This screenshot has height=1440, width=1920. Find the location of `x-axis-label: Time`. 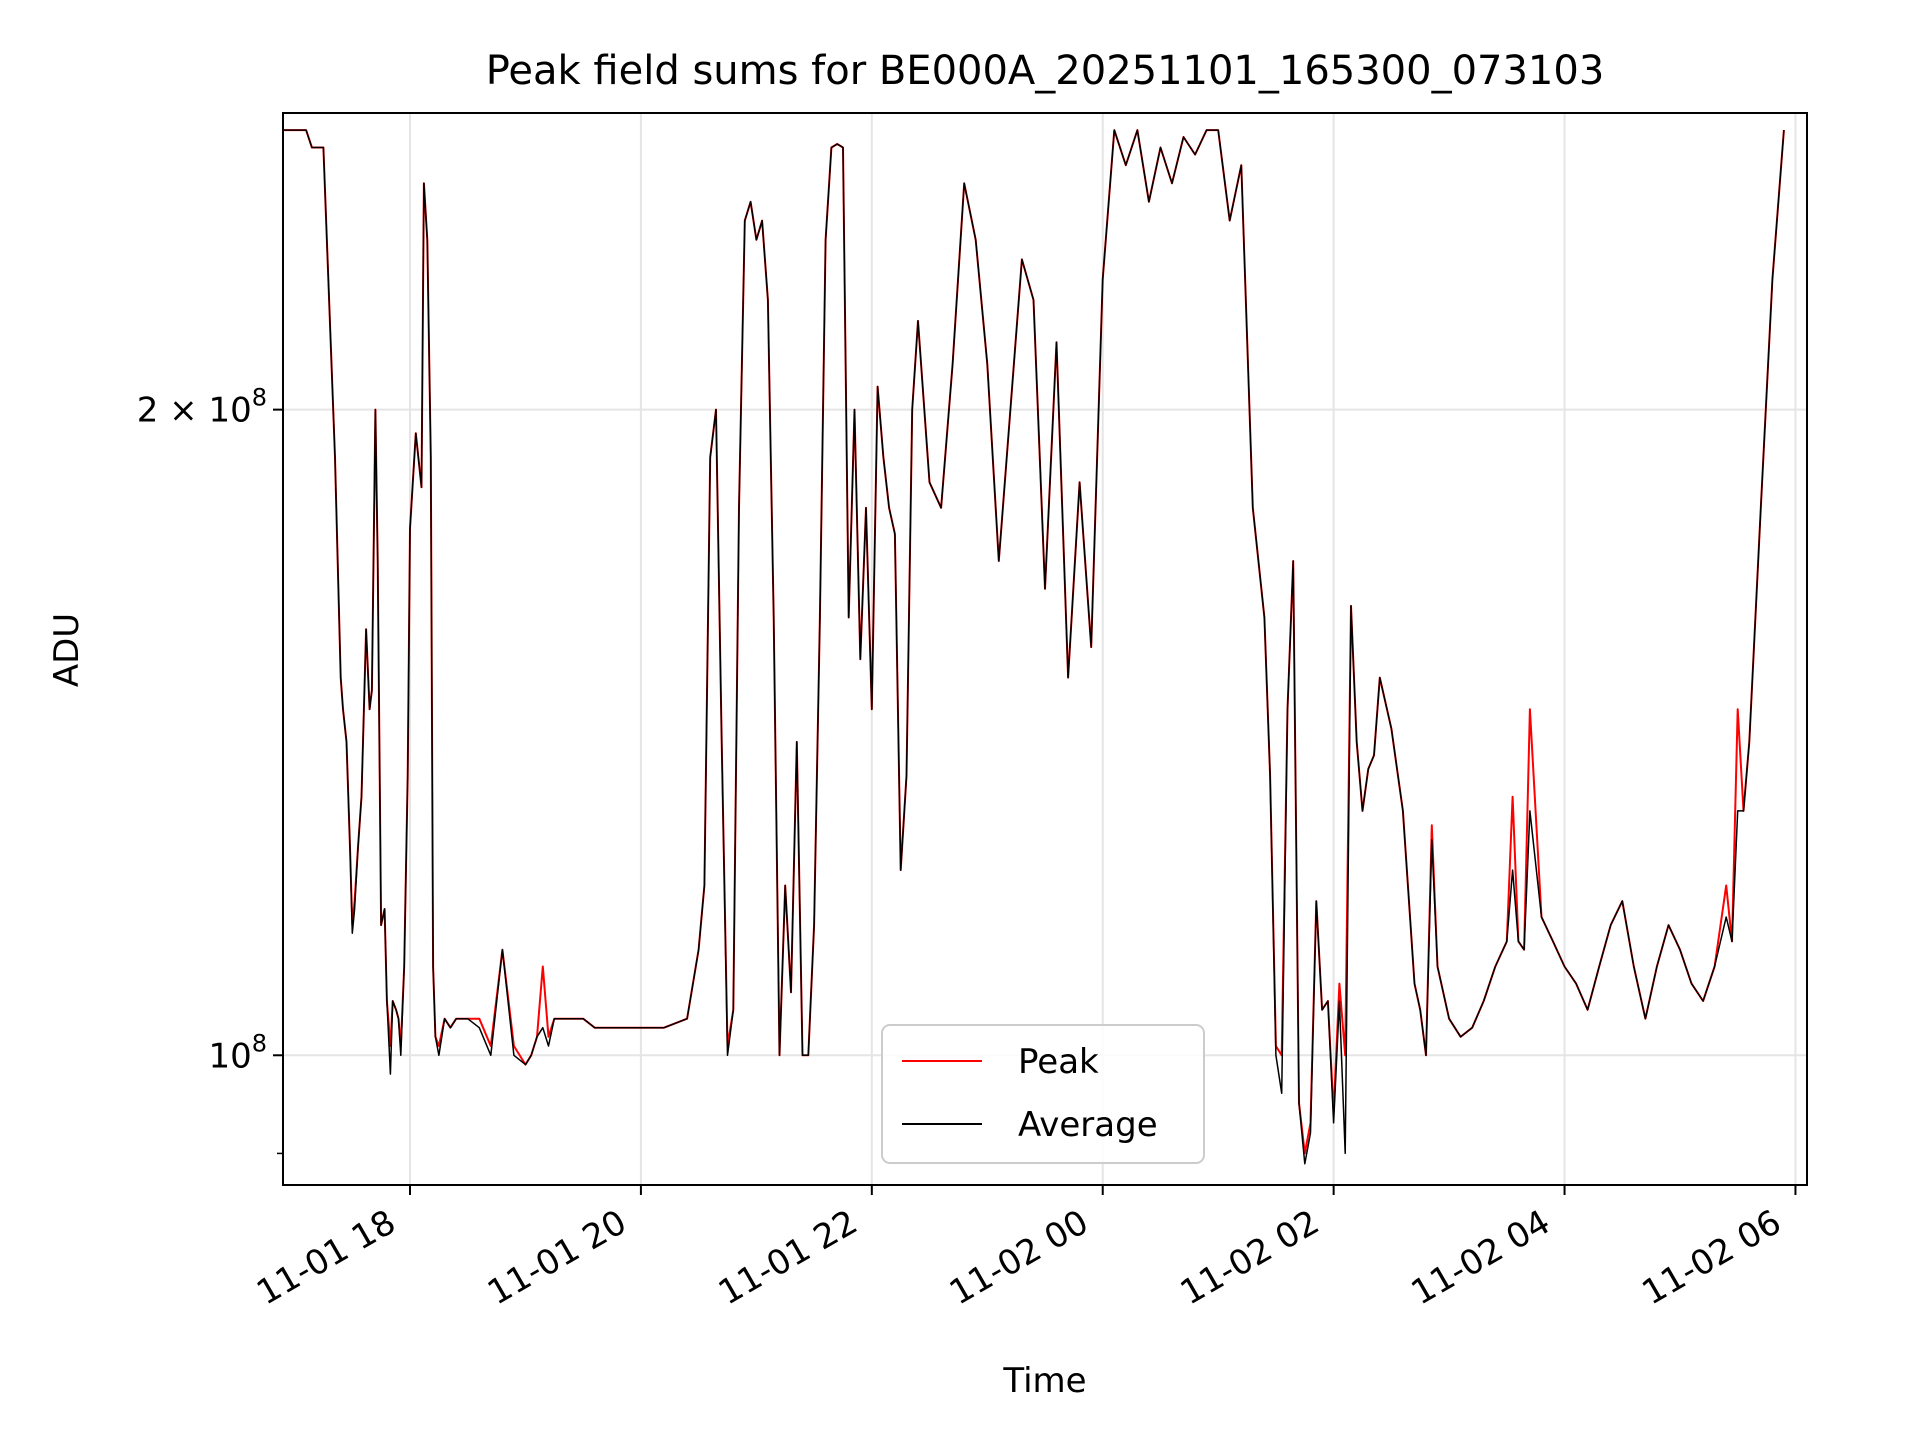

x-axis-label: Time is located at coordinates (1044, 1381).